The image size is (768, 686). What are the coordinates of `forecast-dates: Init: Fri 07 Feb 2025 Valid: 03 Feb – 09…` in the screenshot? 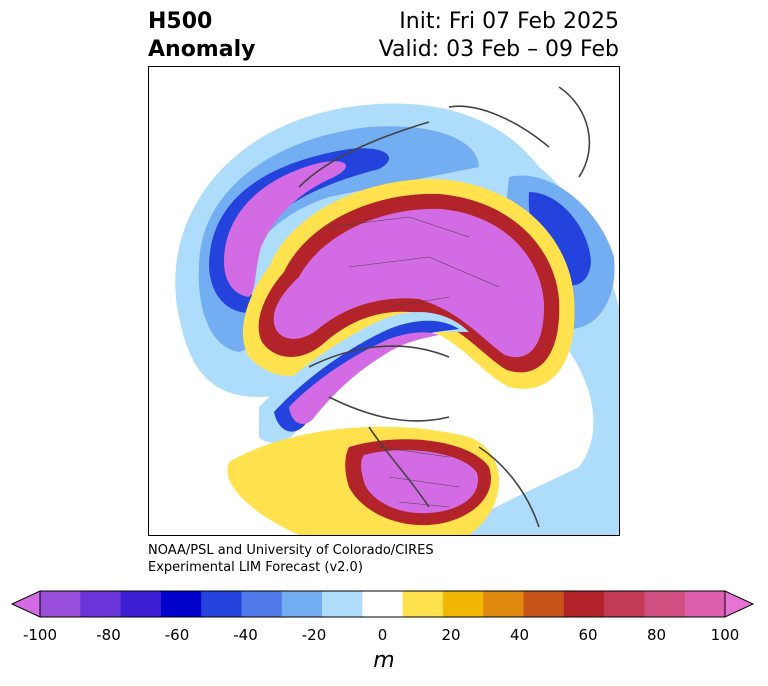 It's located at (499, 36).